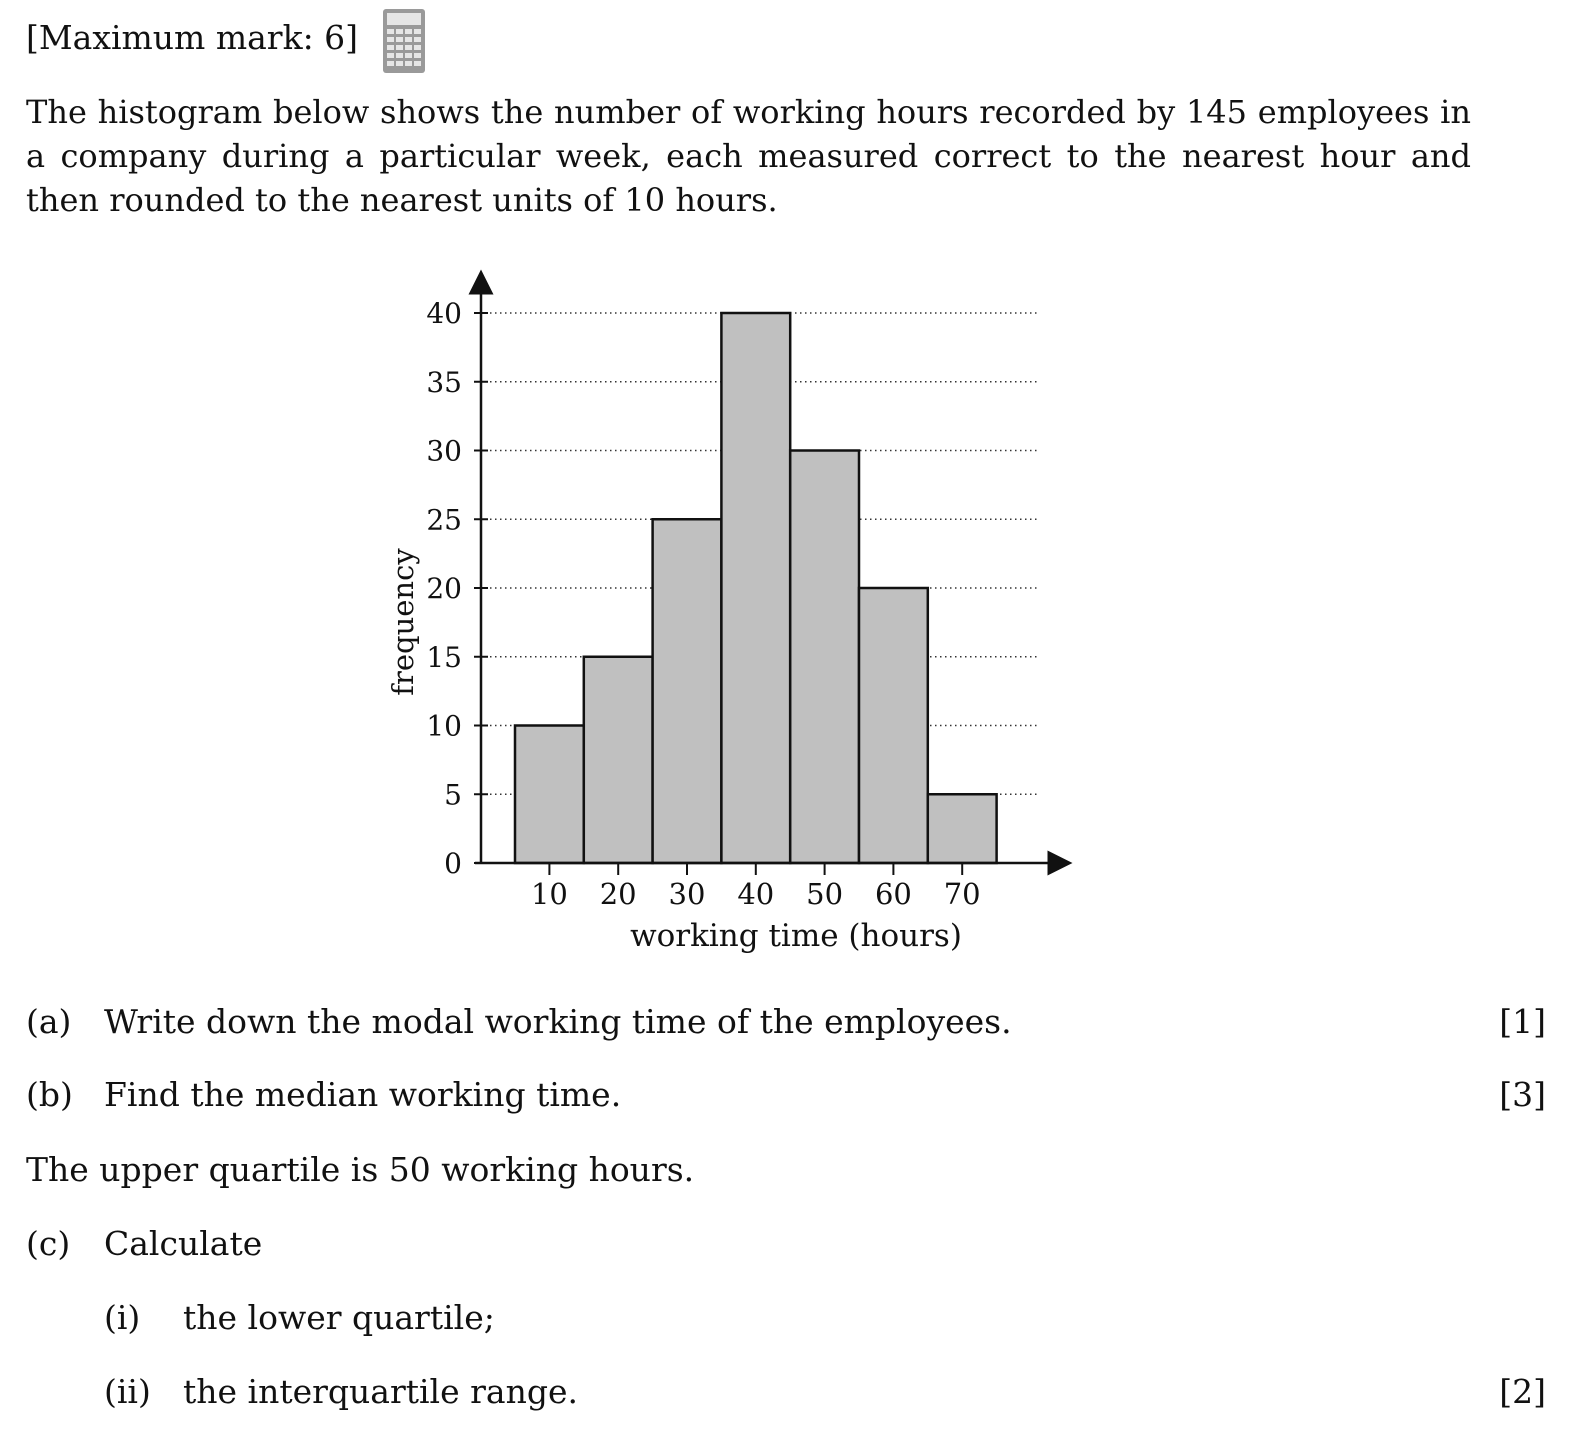 The height and width of the screenshot is (1452, 1590). What do you see at coordinates (49, 1094) in the screenshot?
I see `question-b-label: (b)` at bounding box center [49, 1094].